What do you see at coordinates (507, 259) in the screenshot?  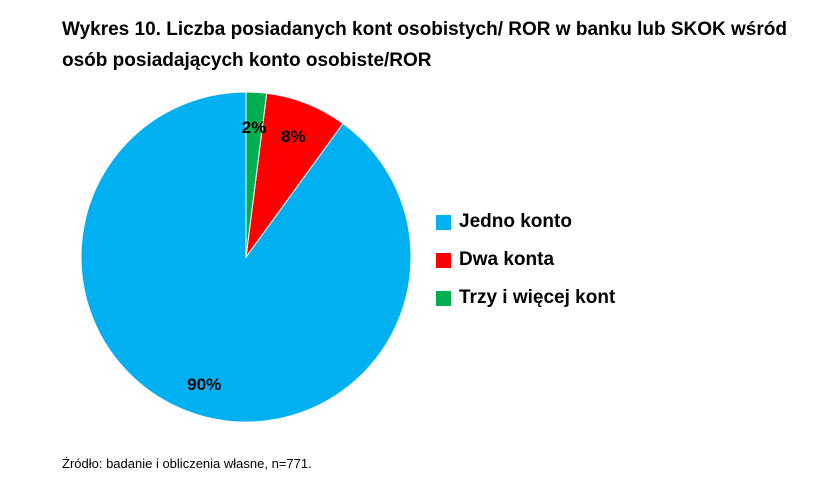 I see `legend-label-dwa-konta: Dwa konta` at bounding box center [507, 259].